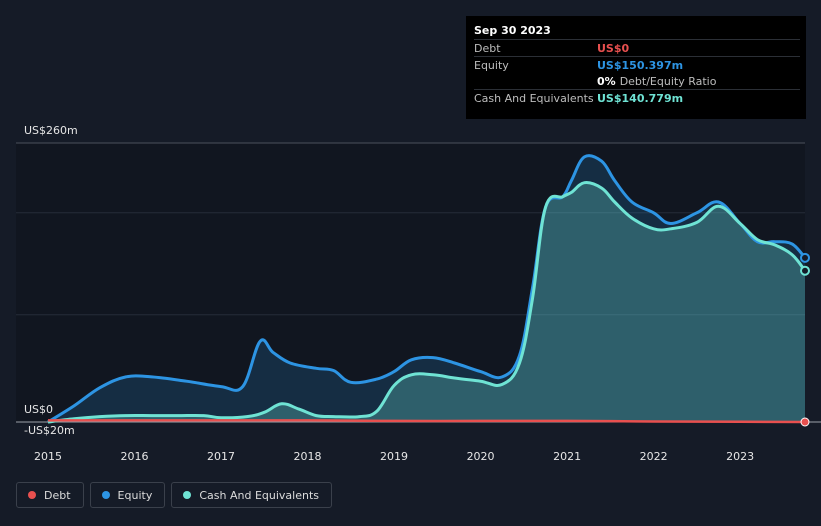 This screenshot has width=821, height=526. What do you see at coordinates (640, 65) in the screenshot?
I see `tooltip-equity-value: US$150.397m` at bounding box center [640, 65].